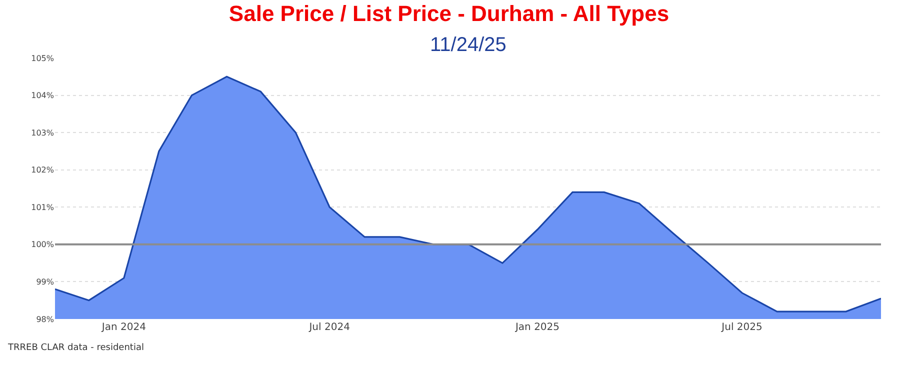 Image resolution: width=898 pixels, height=367 pixels. Describe the element at coordinates (449, 13) in the screenshot. I see `chart-title: Sale Price / List Price - Durham - All Types` at that location.